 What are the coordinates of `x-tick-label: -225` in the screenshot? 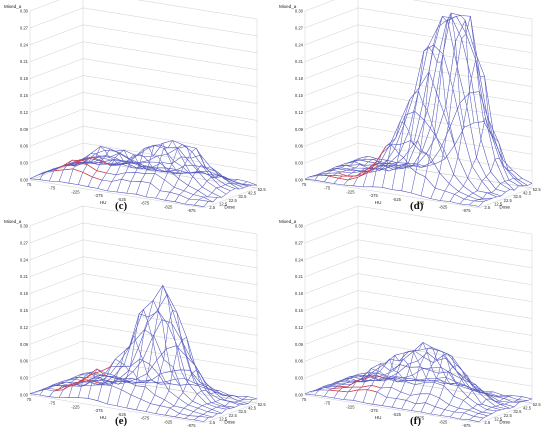 It's located at (350, 191).